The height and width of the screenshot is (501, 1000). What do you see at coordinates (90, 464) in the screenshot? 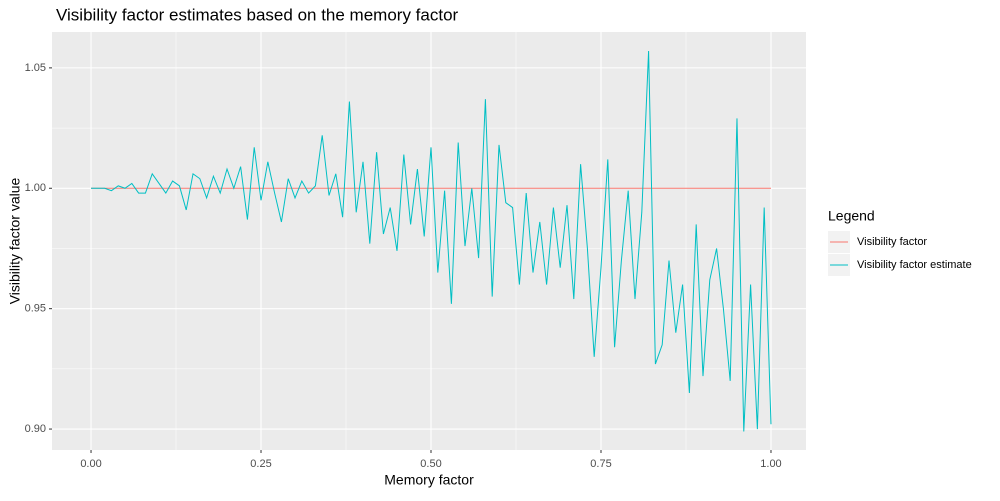
I see `x-tick-label: 0.00` at bounding box center [90, 464].